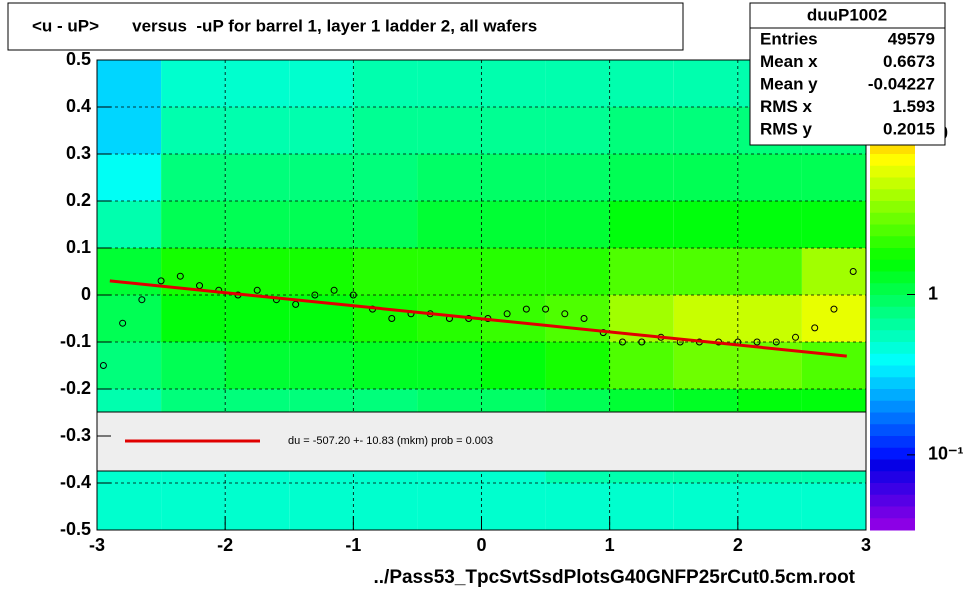 This screenshot has width=963, height=590. I want to click on y-tick-label: 0.1, so click(78, 247).